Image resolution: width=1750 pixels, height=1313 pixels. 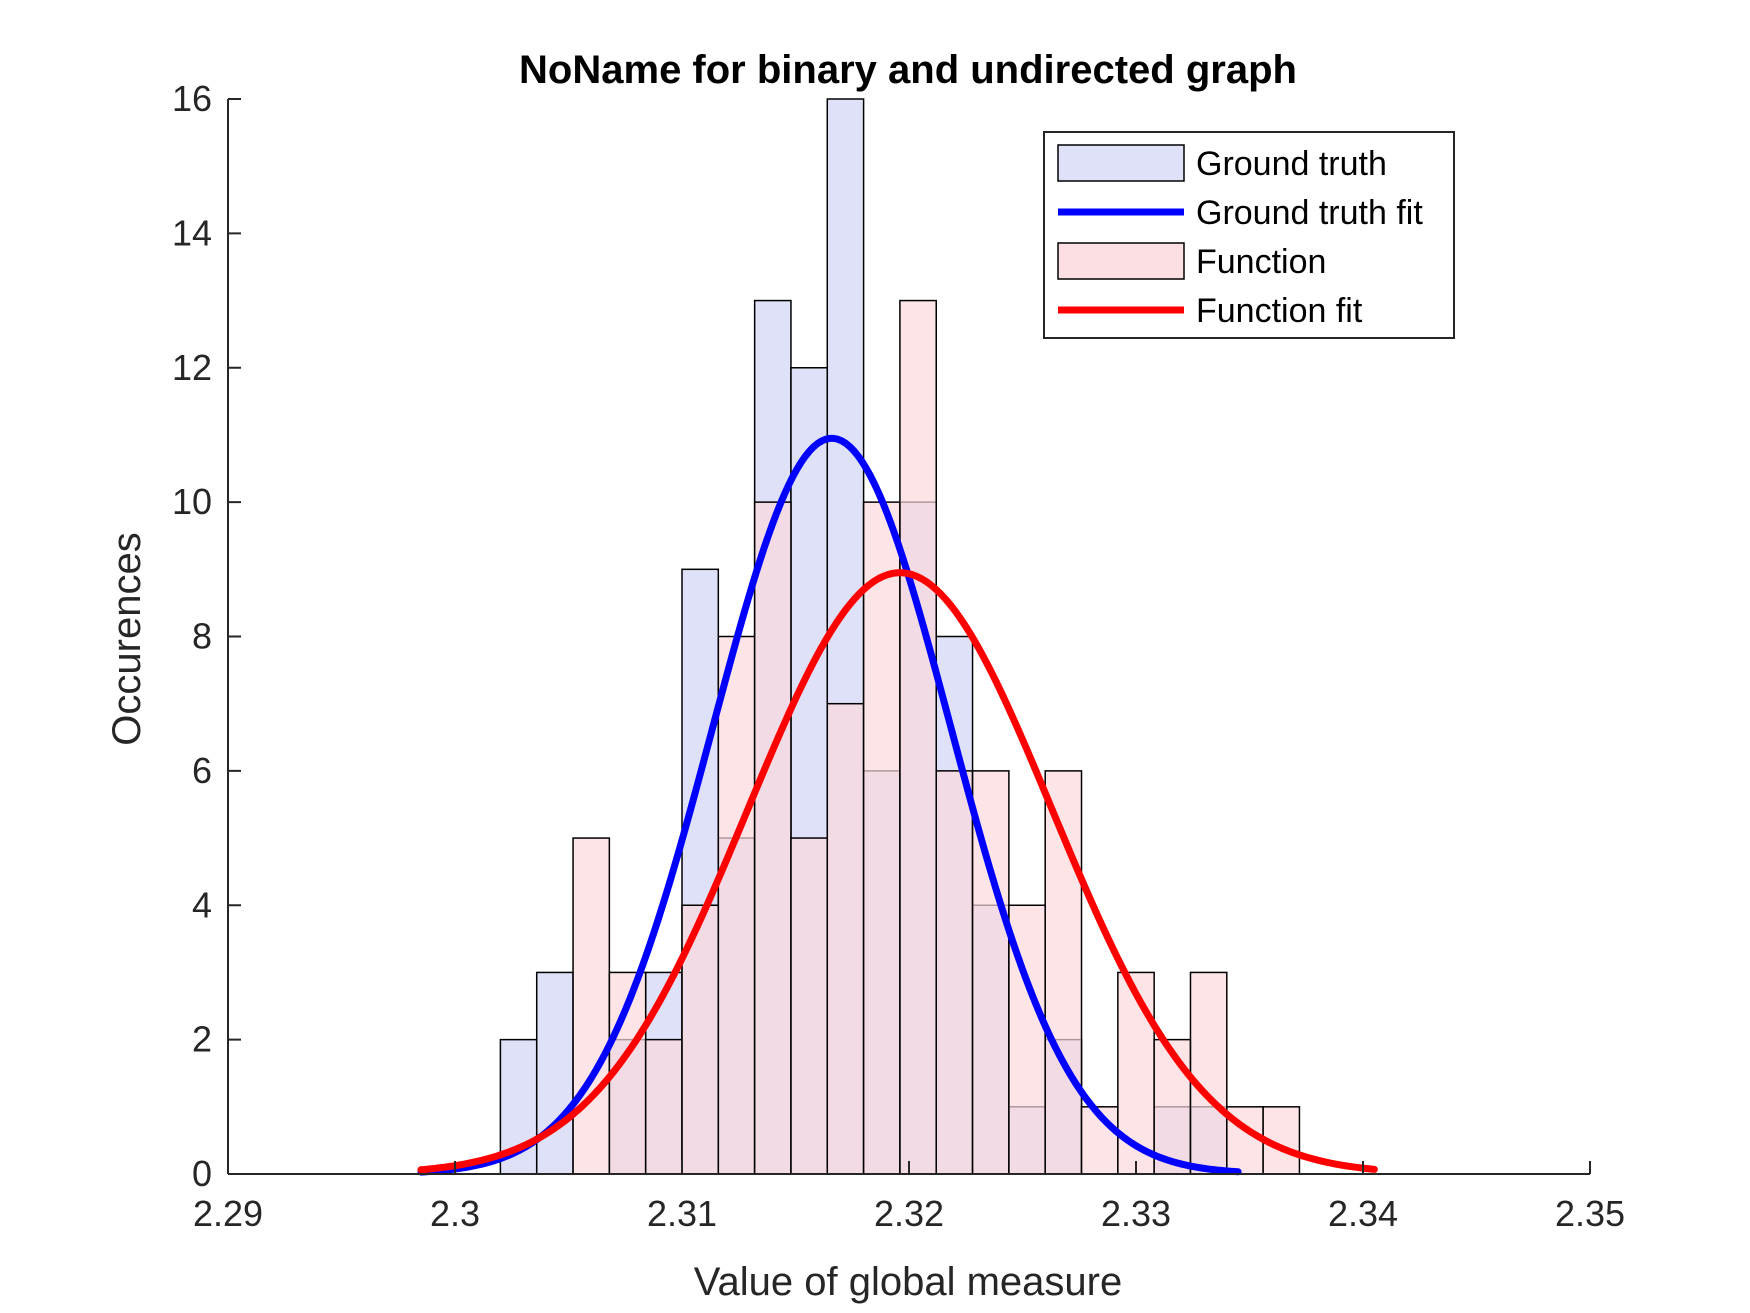 I want to click on y-tick-label: 16, so click(x=192, y=98).